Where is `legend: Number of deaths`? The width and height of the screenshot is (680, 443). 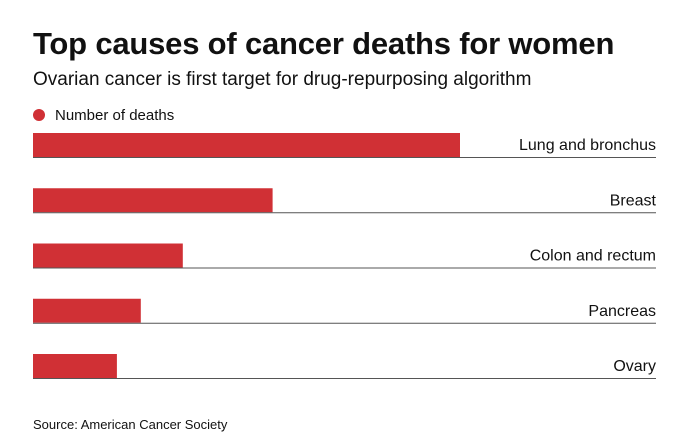 legend: Number of deaths is located at coordinates (103, 115).